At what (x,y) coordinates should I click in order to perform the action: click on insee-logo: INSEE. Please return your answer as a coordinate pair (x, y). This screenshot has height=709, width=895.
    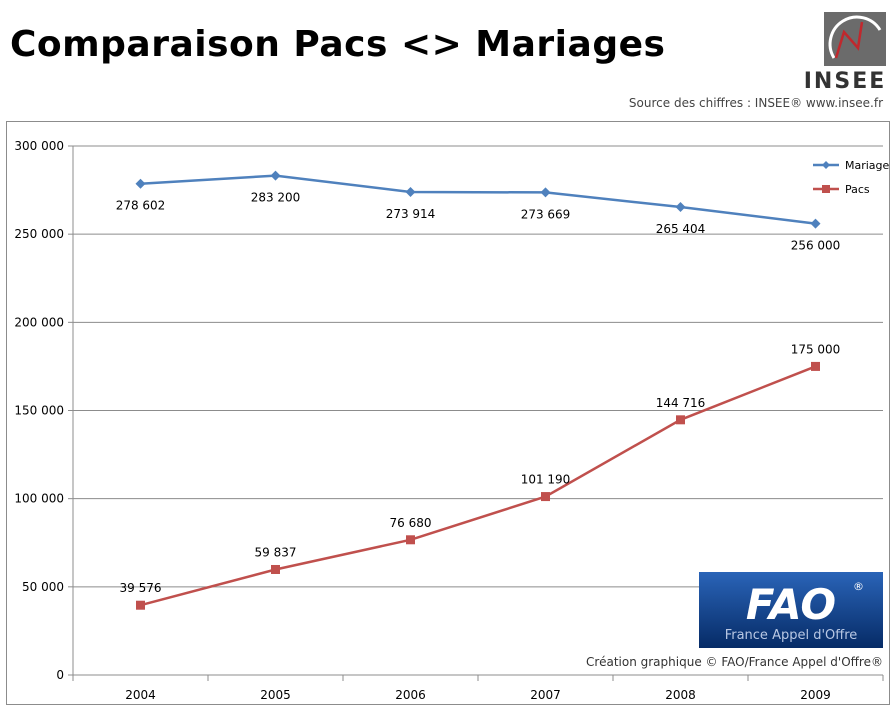
    Looking at the image, I should click on (845, 53).